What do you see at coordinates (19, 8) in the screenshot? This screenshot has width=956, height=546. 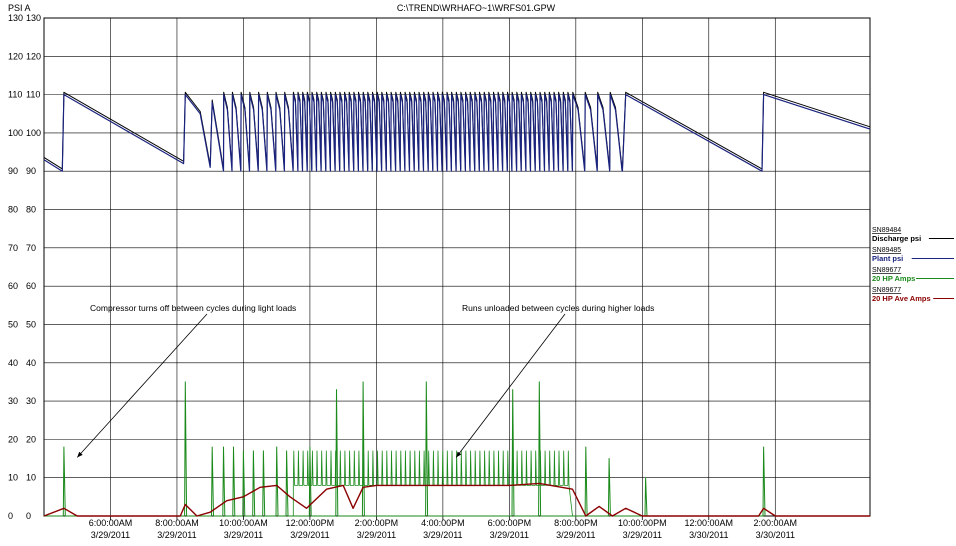 I see `y-unit-label: PSI A` at bounding box center [19, 8].